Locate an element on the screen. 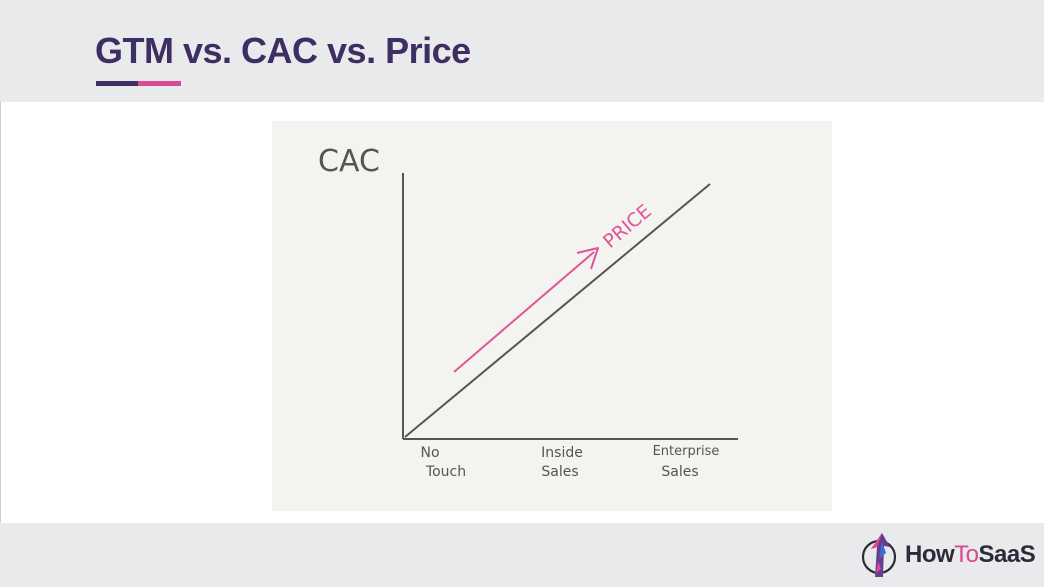  price-arrow-shaft is located at coordinates (524, 312).